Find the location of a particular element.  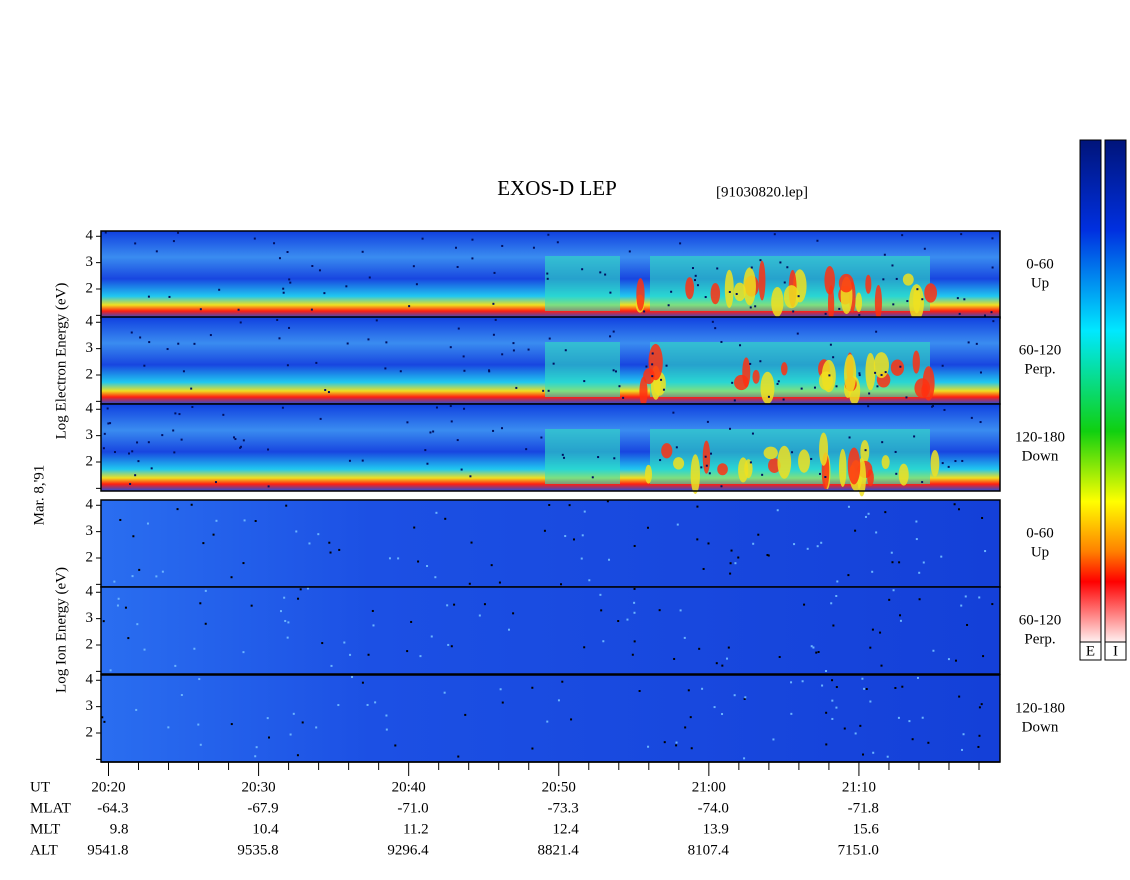

x-tick-label: 20:30 is located at coordinates (259, 787).